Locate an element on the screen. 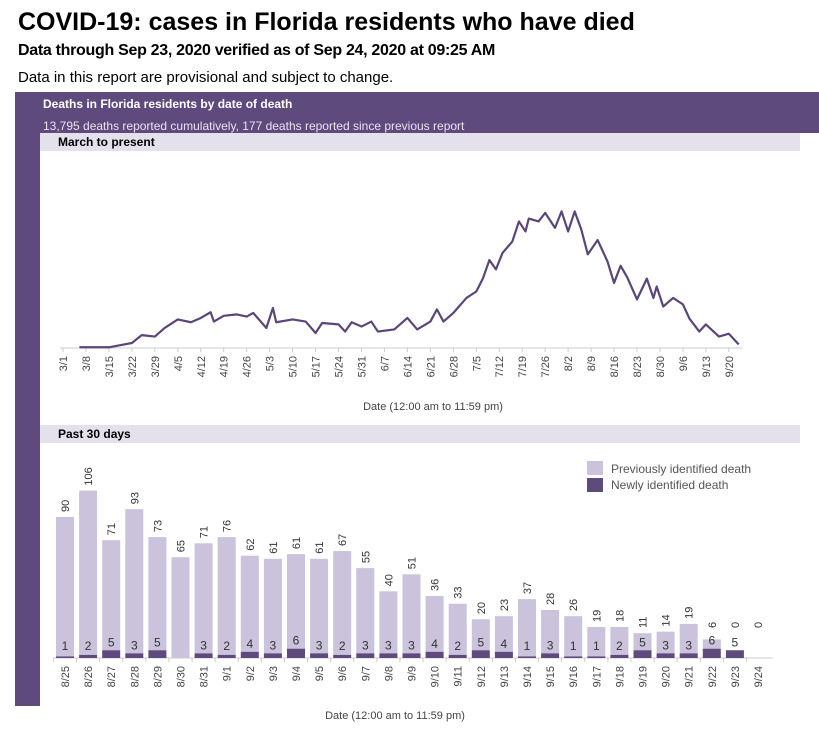 This screenshot has width=819, height=741. x-tick-label: 7/26 is located at coordinates (546, 366).